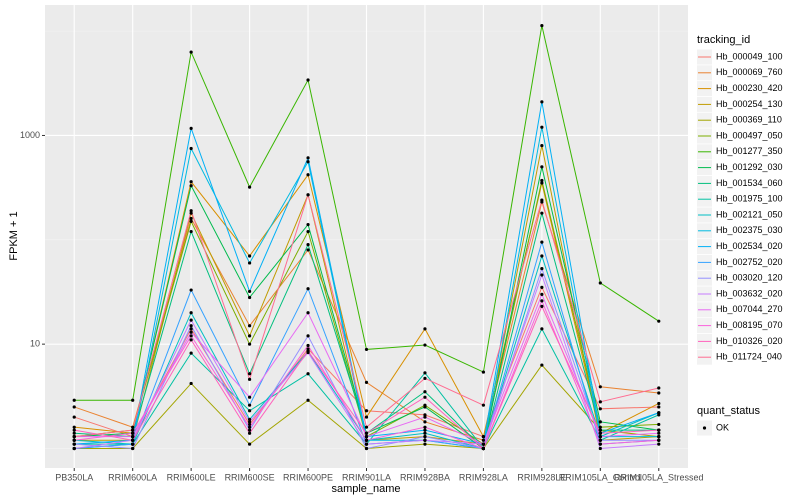  What do you see at coordinates (749, 167) in the screenshot?
I see `legend-label: Hb_001292_030` at bounding box center [749, 167].